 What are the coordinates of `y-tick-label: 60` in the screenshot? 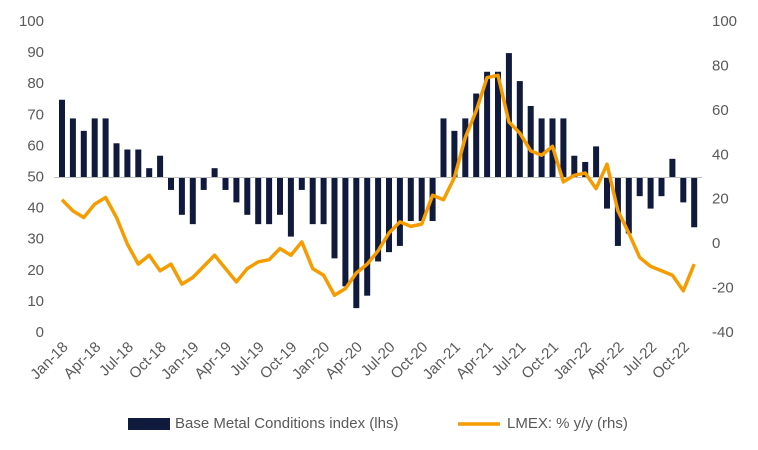 It's located at (35, 145).